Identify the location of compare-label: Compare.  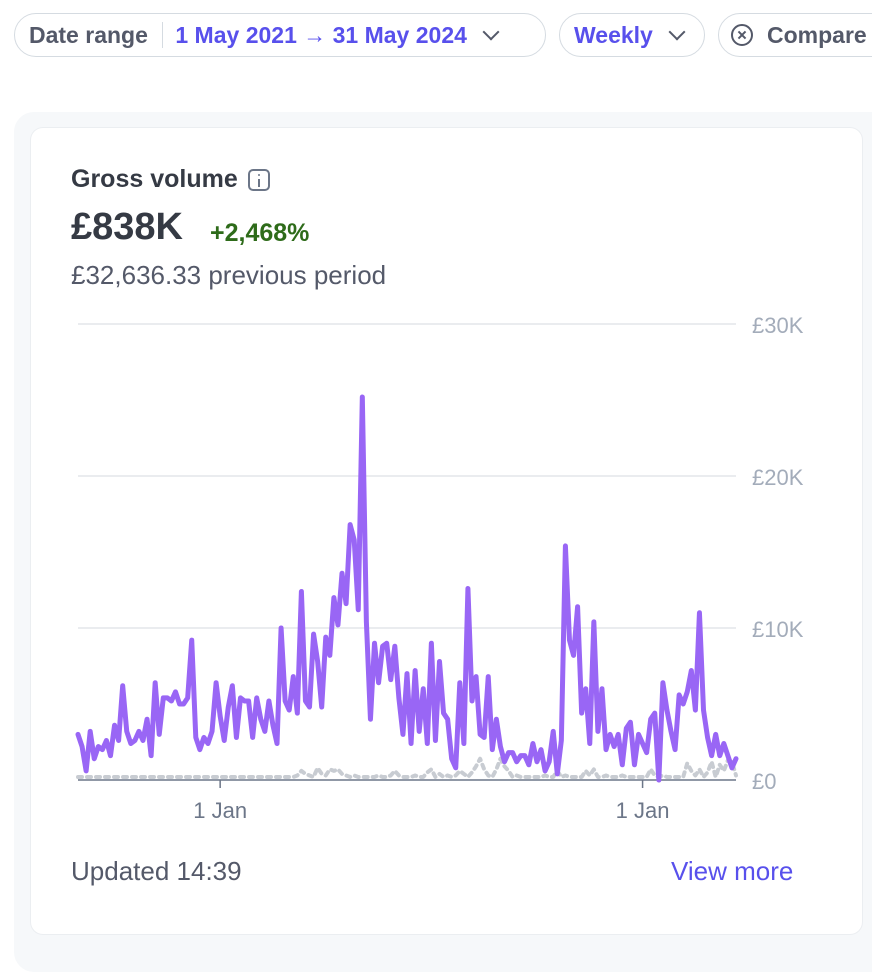
(817, 34).